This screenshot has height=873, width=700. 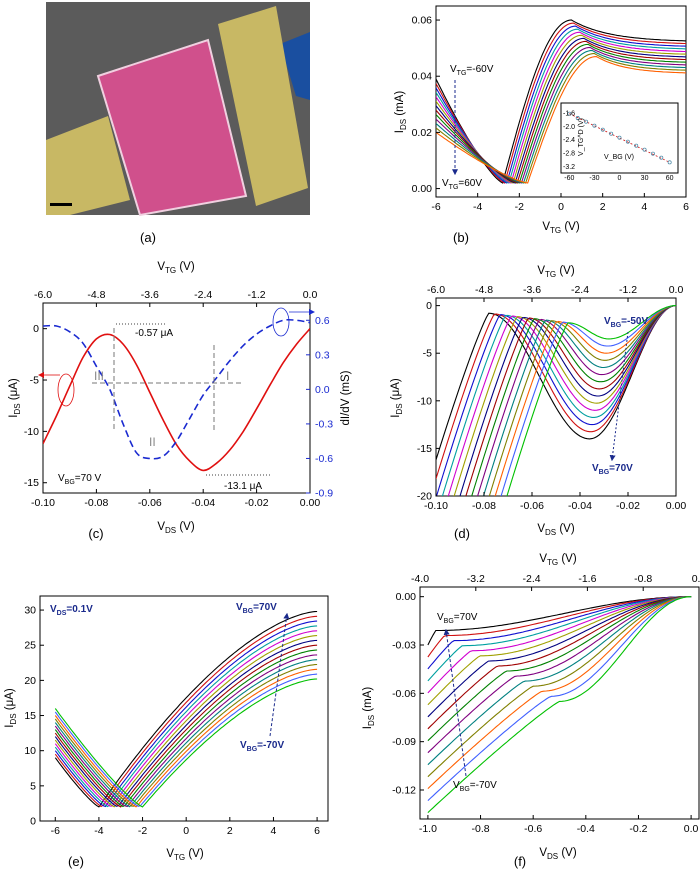 I want to click on panel-c-roman-III: III, so click(x=99, y=376).